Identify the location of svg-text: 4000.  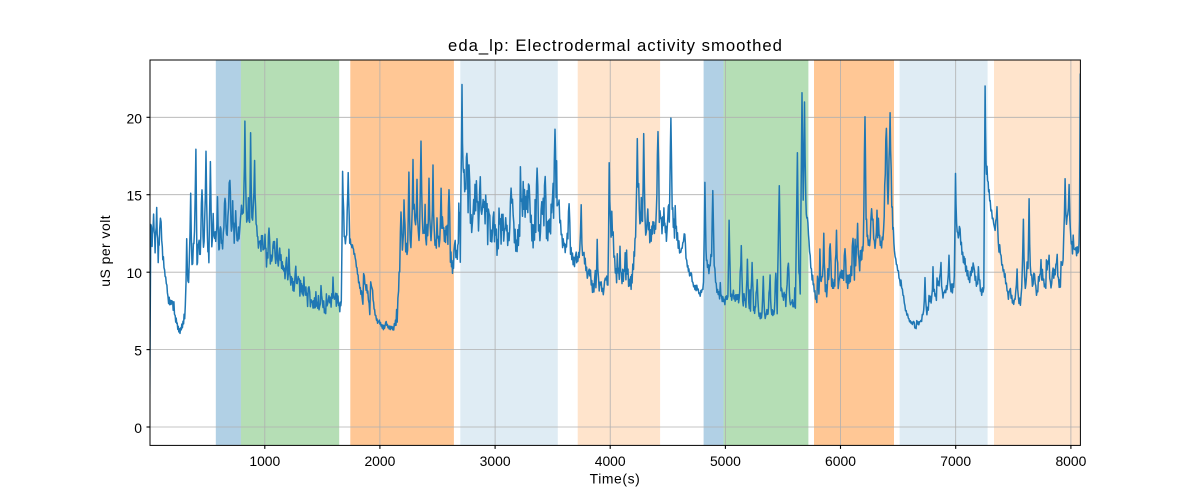
(610, 461).